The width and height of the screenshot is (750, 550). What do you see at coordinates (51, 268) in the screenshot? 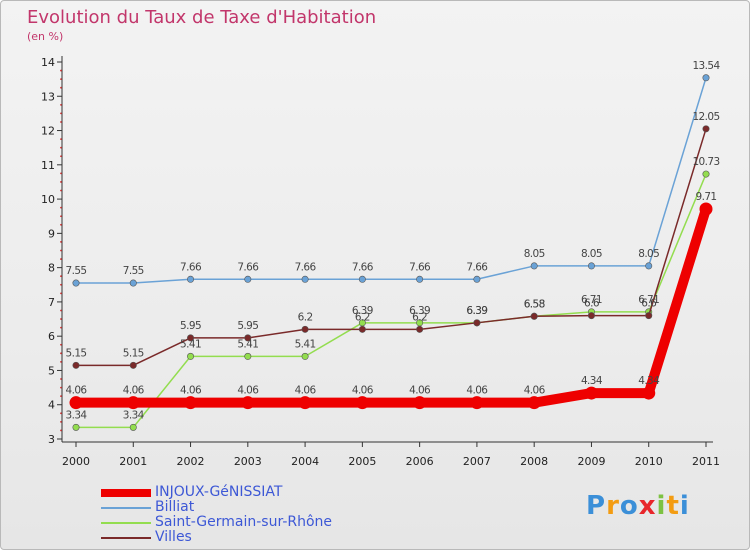
I see `y-tick-label: 8` at bounding box center [51, 268].